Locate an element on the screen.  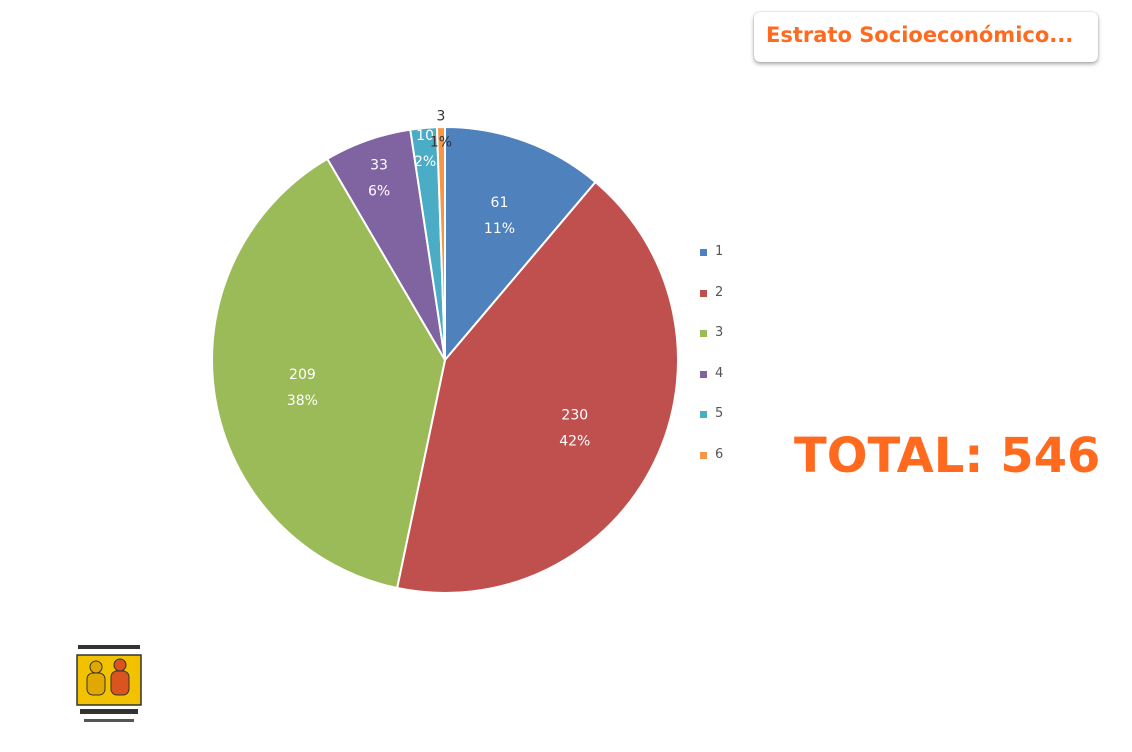
slice-percent-label-5: 2% is located at coordinates (425, 162).